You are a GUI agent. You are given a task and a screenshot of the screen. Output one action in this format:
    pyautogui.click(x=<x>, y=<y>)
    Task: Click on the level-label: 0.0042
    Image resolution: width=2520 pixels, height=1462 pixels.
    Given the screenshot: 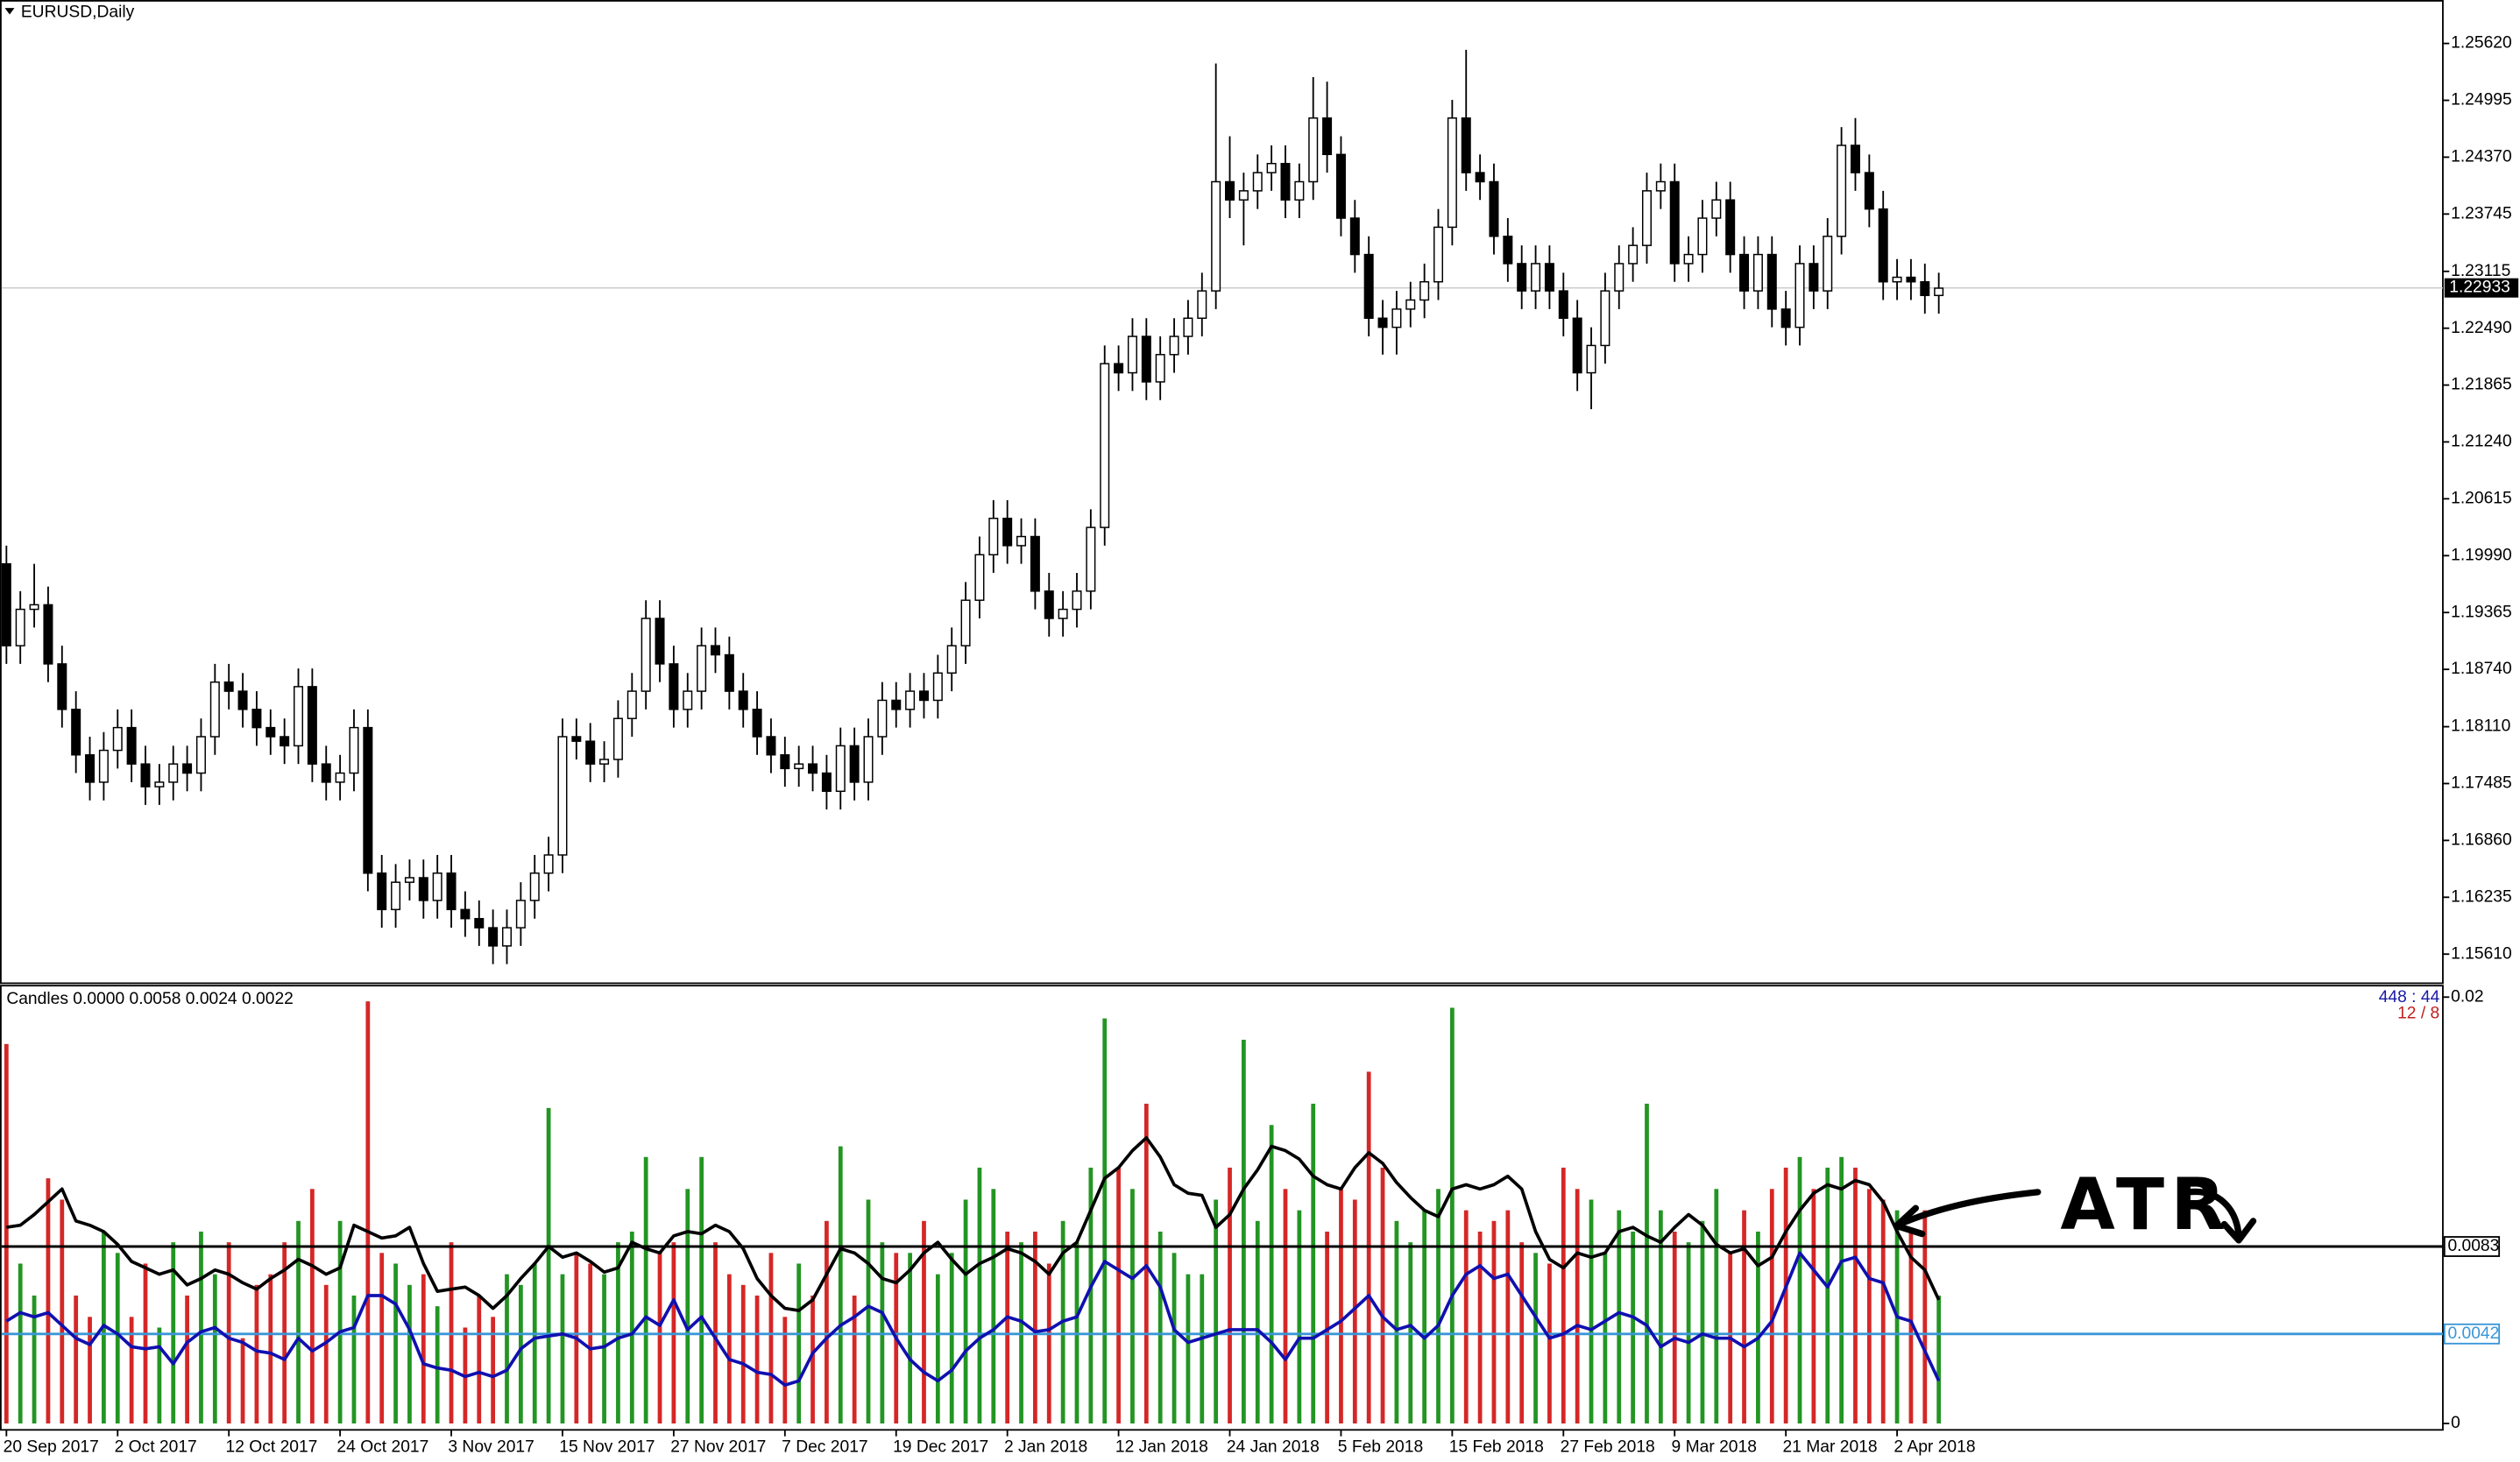 What is the action you would take?
    pyautogui.click(x=2473, y=1333)
    